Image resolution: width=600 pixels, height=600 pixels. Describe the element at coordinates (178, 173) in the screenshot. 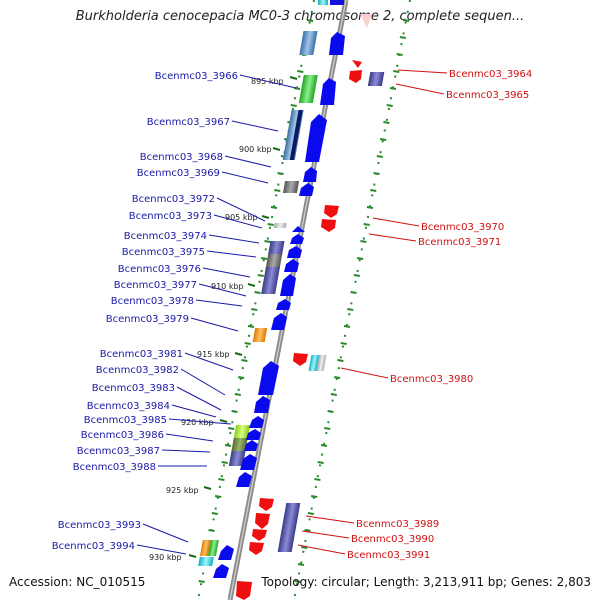

I see `gene-label: Bcenmc03_3969` at that location.